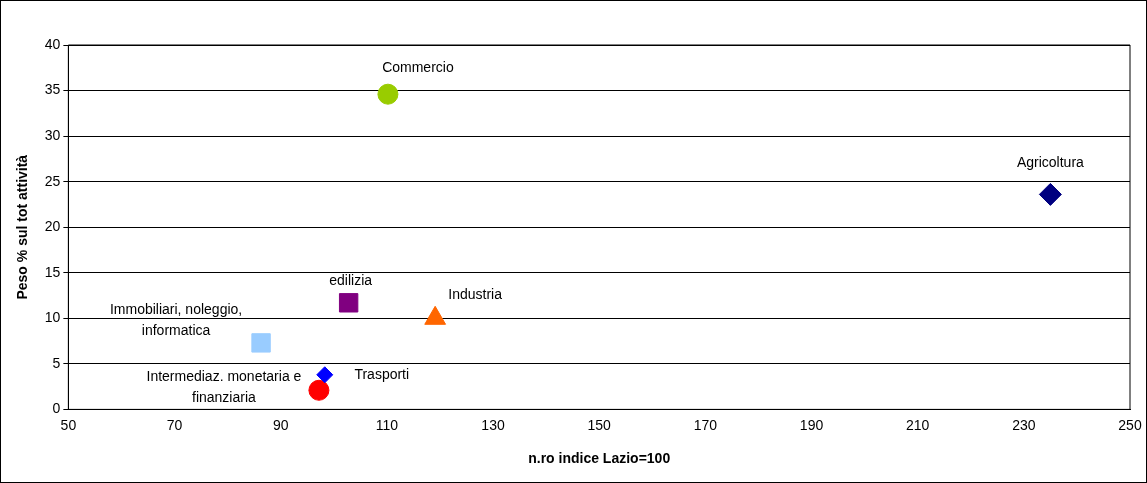  I want to click on y-tick-label: 20, so click(52, 226).